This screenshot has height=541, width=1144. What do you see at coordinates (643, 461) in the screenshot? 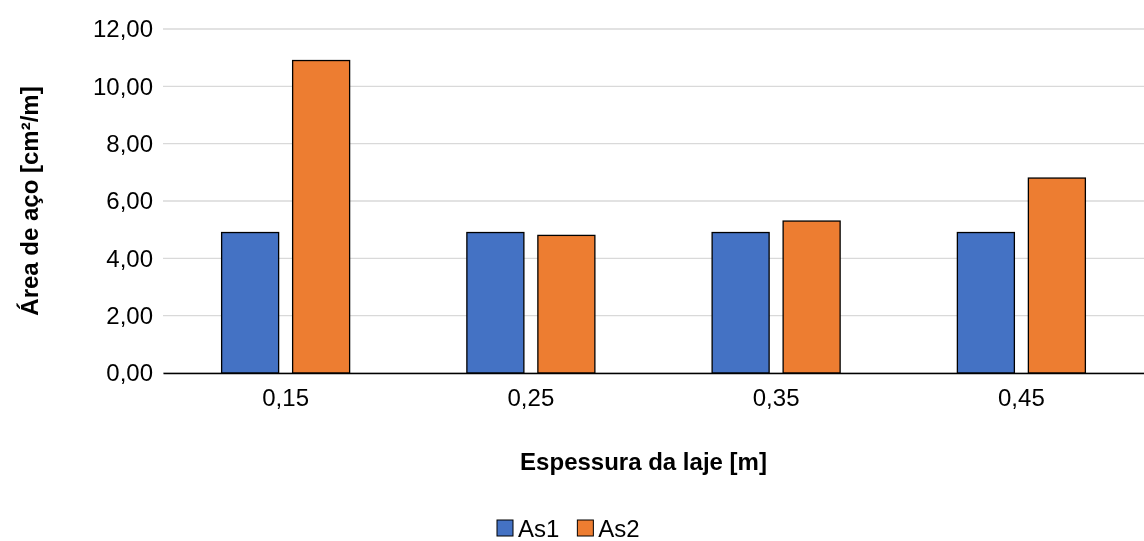
I see `x-axis-title: Espessura da laje [m]` at bounding box center [643, 461].